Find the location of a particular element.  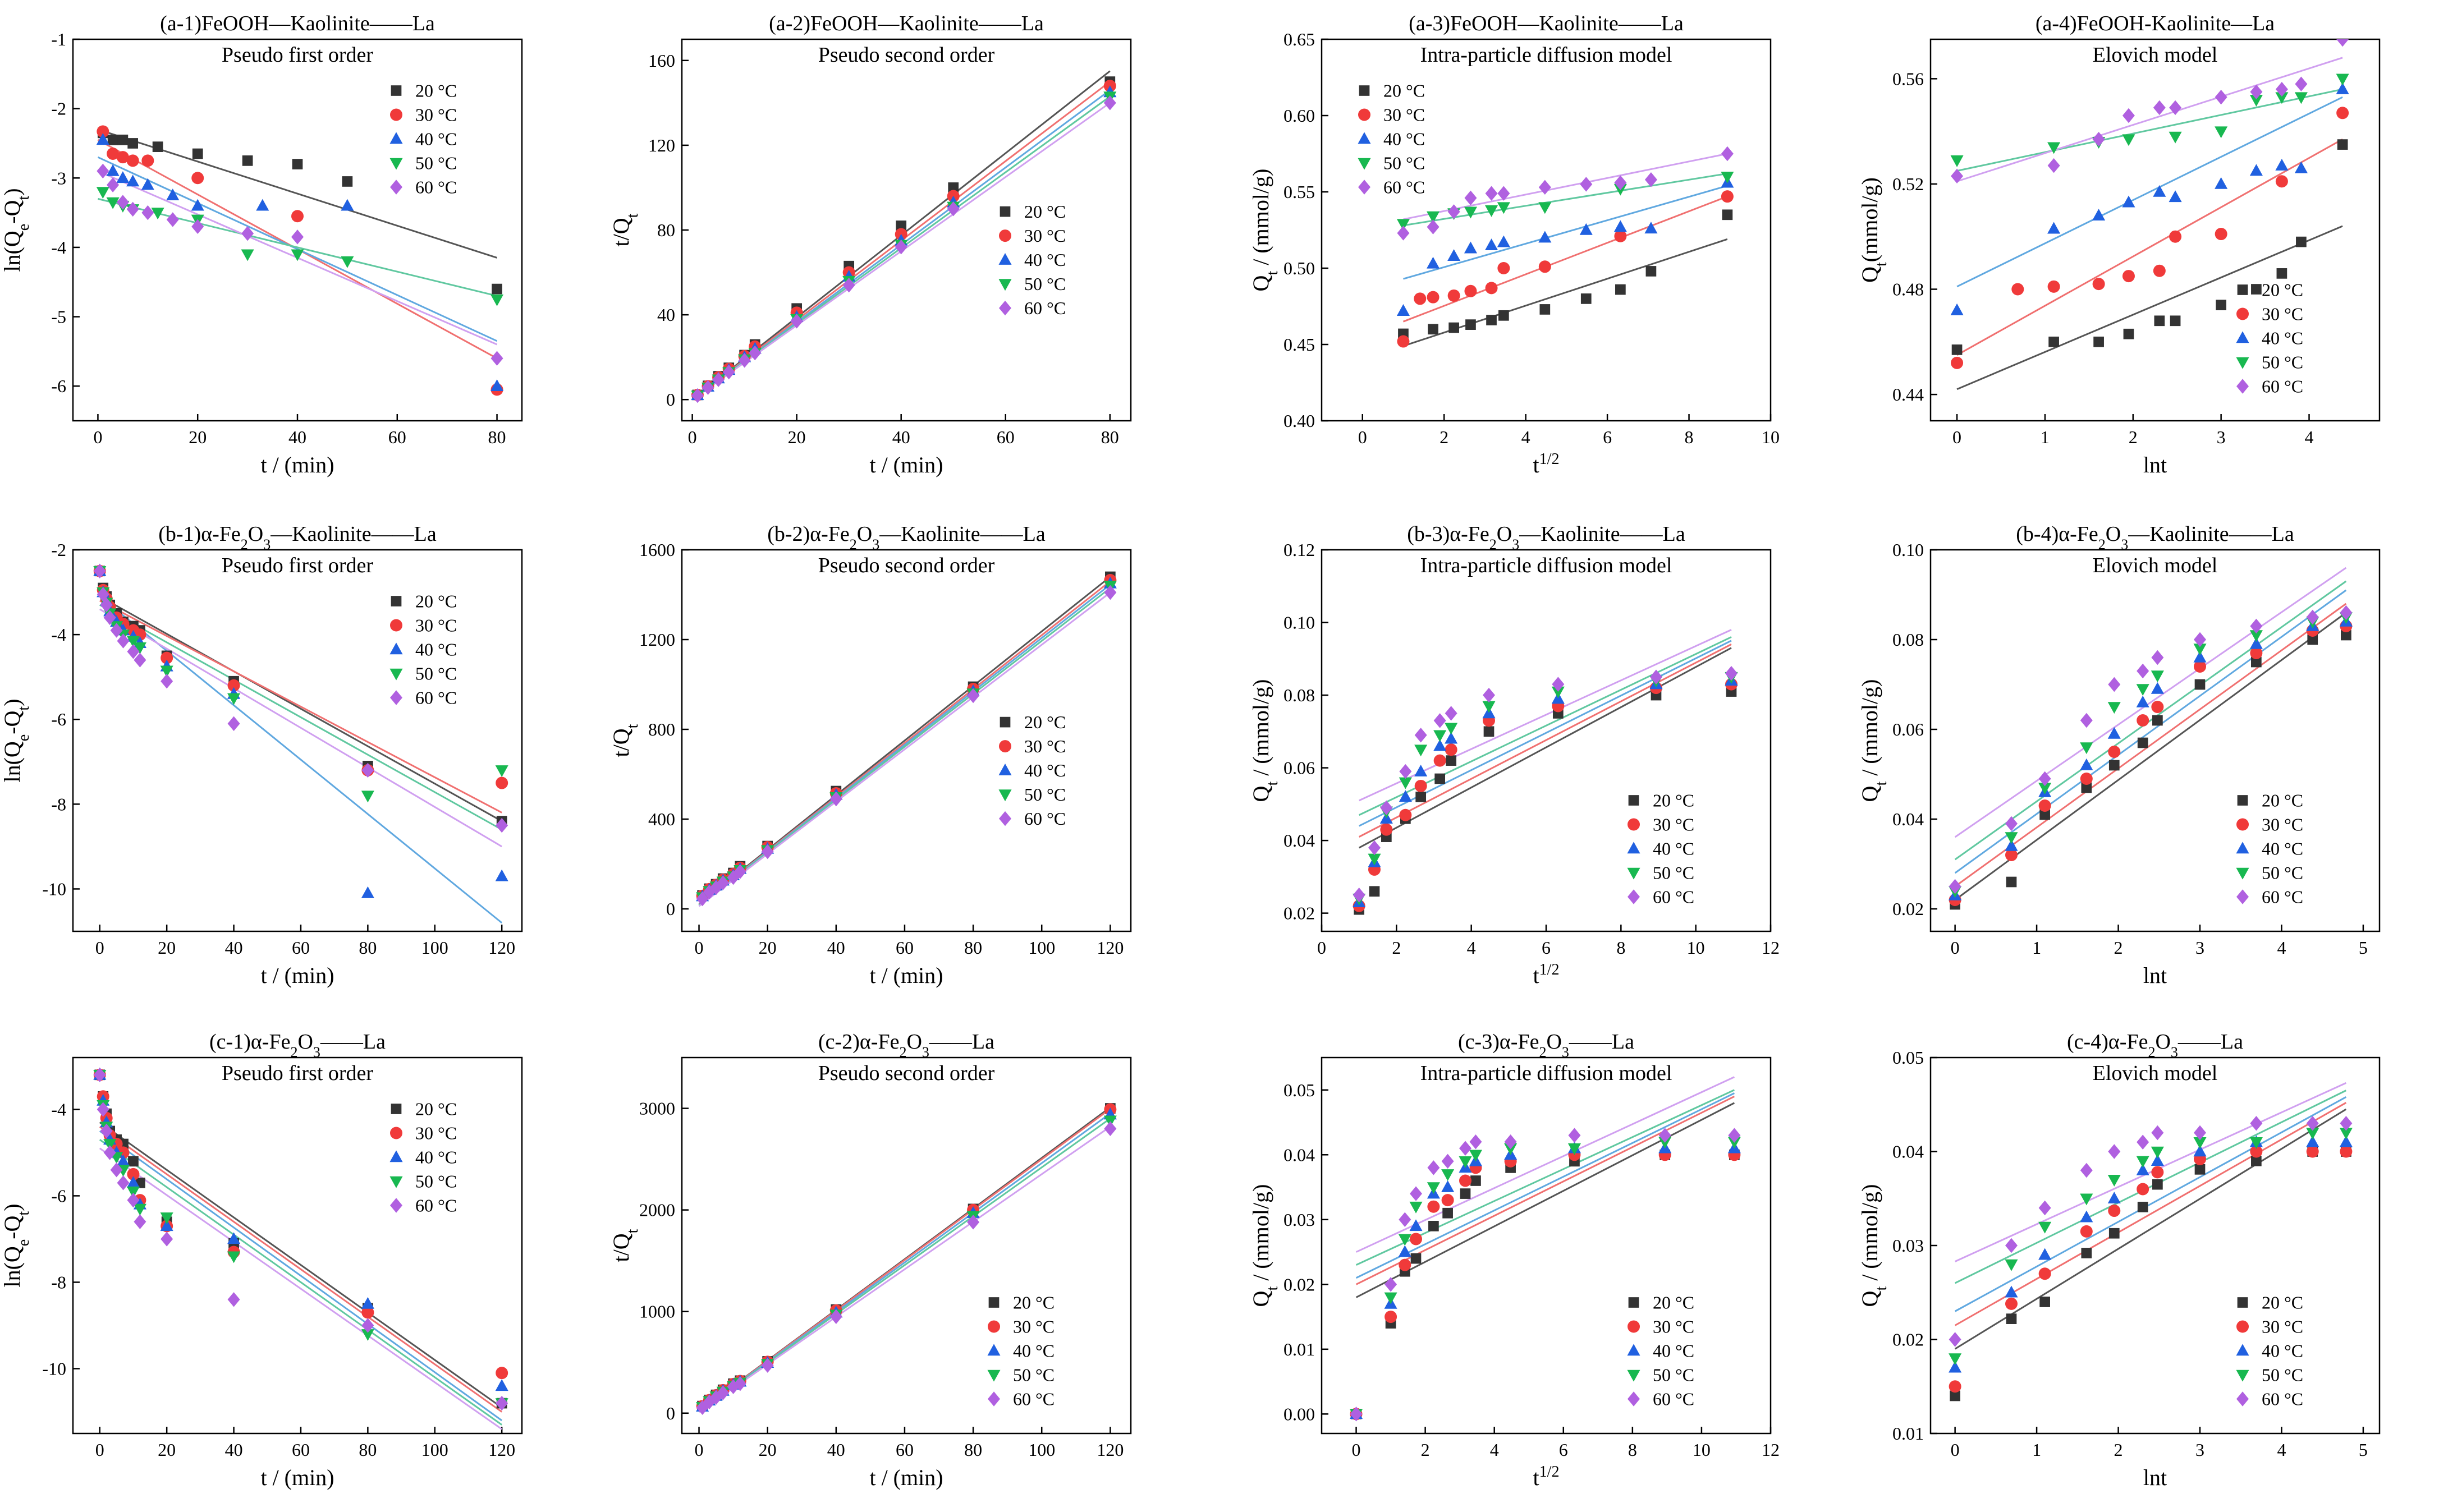

y-axis-label: ln(Qe-Qt) is located at coordinates (16, 1245).